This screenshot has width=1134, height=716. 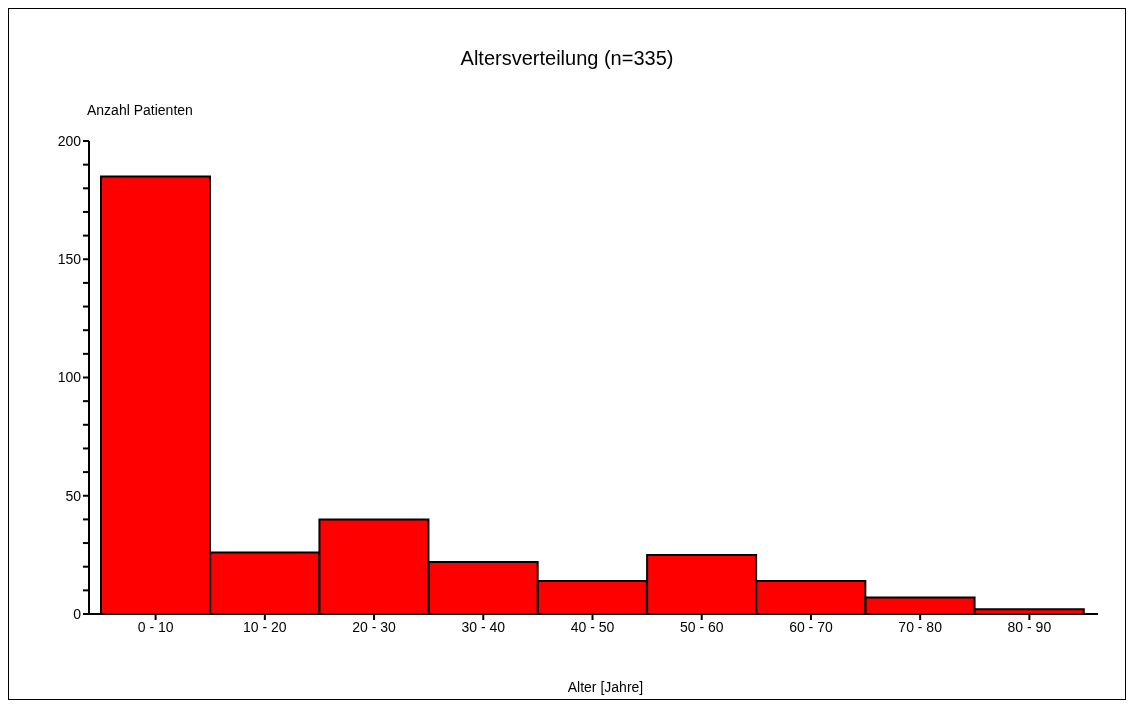 I want to click on x-tick-label: 10 - 20, so click(x=265, y=626).